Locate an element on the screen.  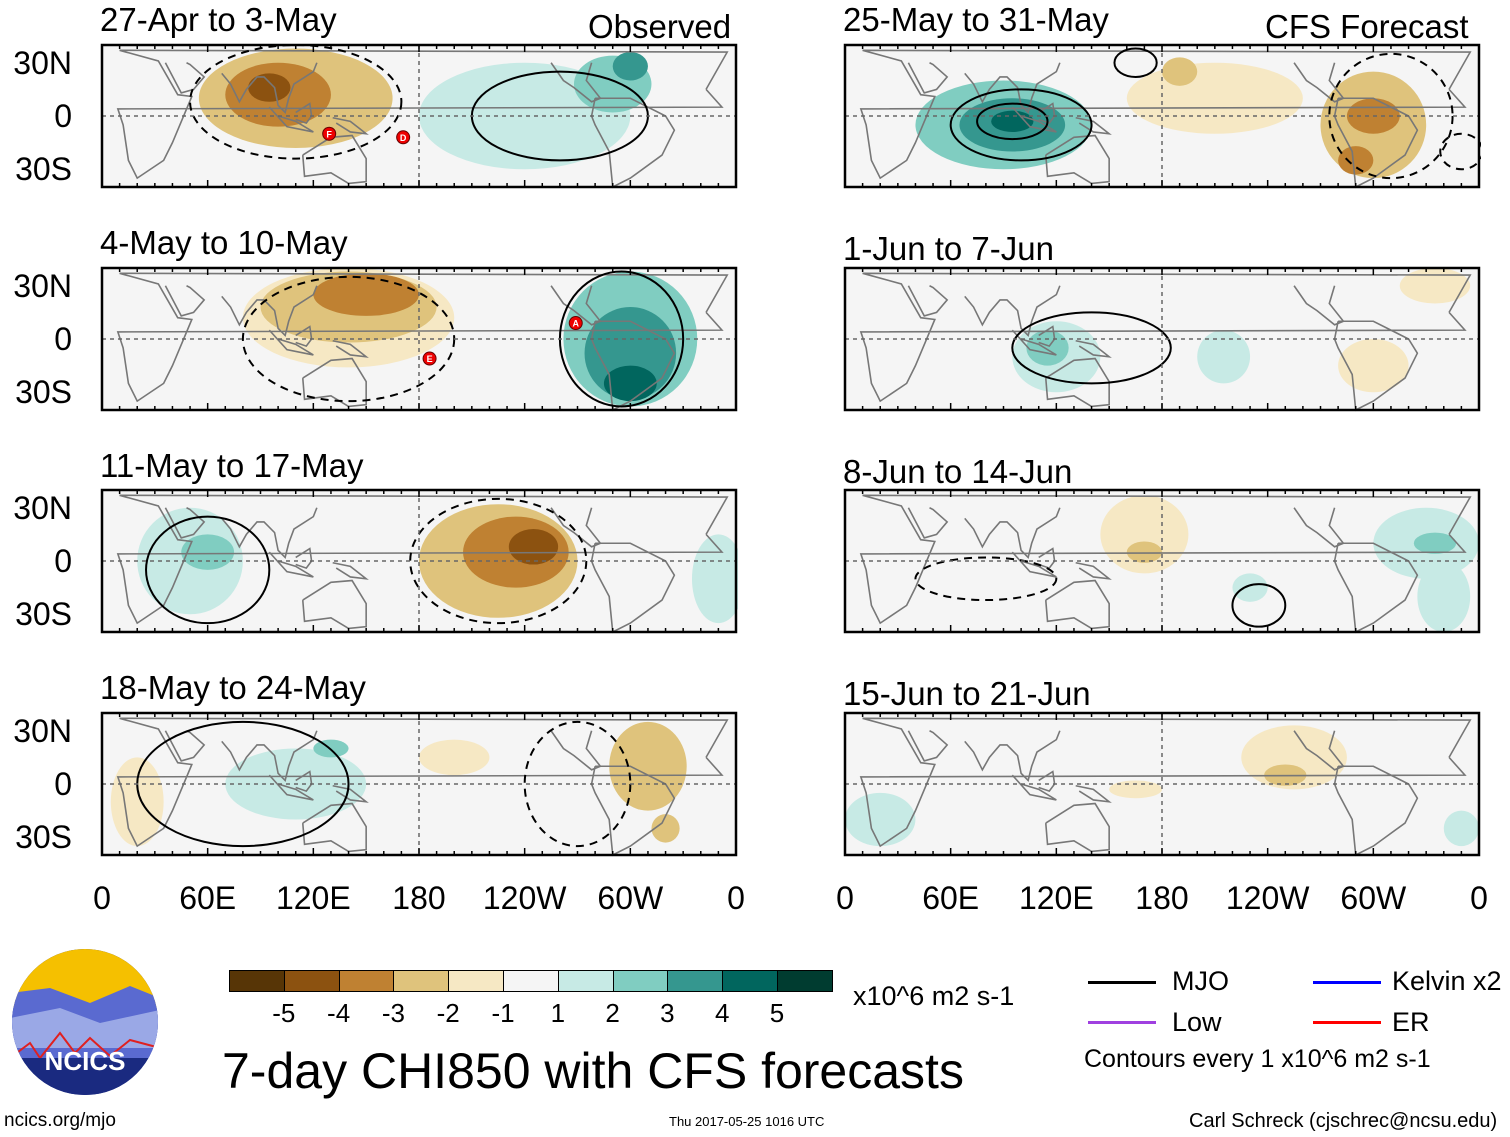
svg-text: D is located at coordinates (403, 138).